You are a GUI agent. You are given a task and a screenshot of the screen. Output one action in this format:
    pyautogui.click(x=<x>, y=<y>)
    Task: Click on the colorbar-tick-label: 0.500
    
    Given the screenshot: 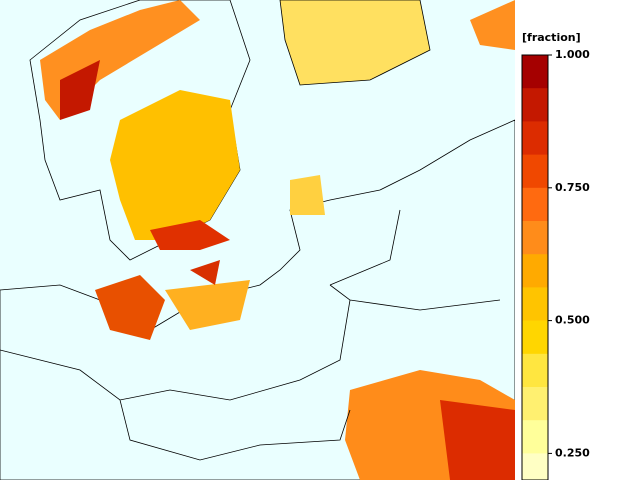 What is the action you would take?
    pyautogui.click(x=572, y=320)
    